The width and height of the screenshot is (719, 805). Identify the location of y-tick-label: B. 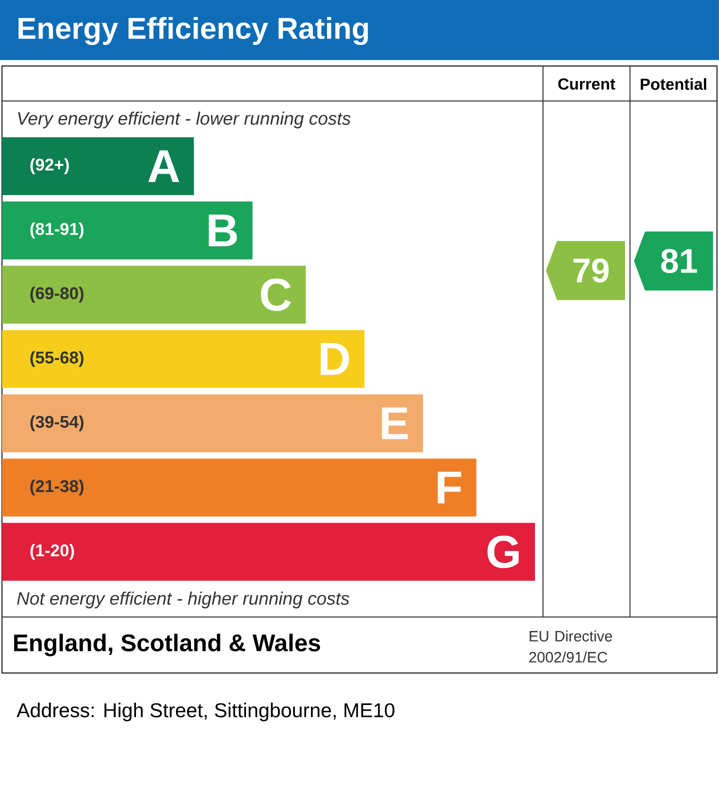
(222, 230).